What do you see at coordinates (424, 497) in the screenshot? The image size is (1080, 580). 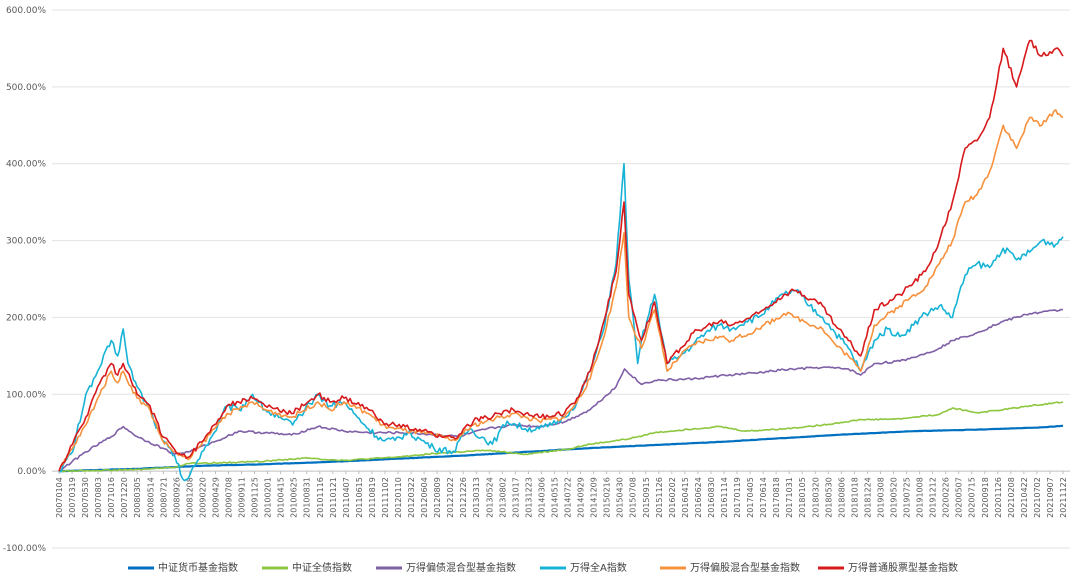 I see `x-tick-label: 20120604` at bounding box center [424, 497].